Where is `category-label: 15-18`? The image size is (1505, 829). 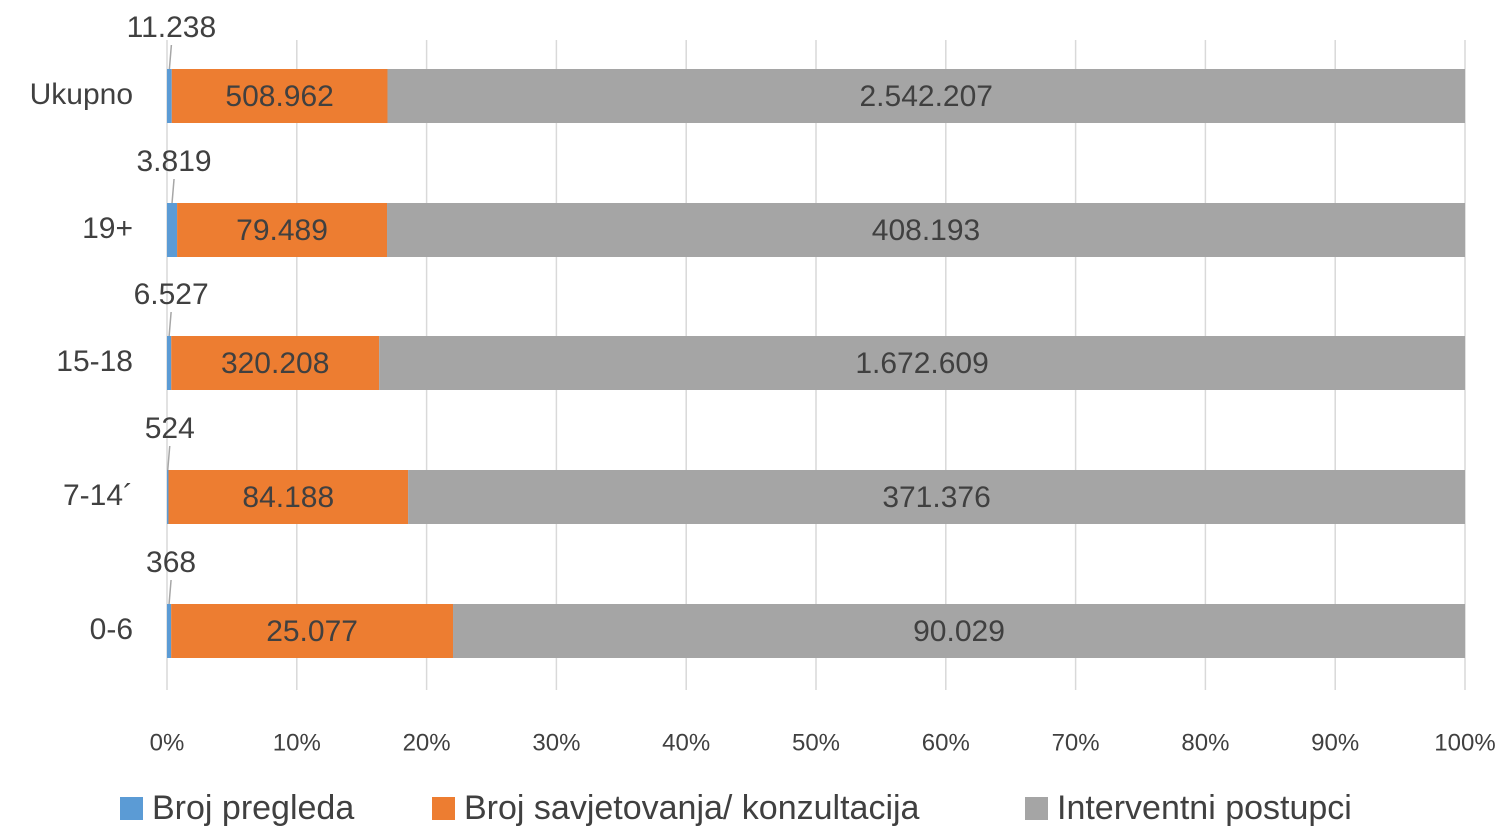
category-label: 15-18 is located at coordinates (94, 361).